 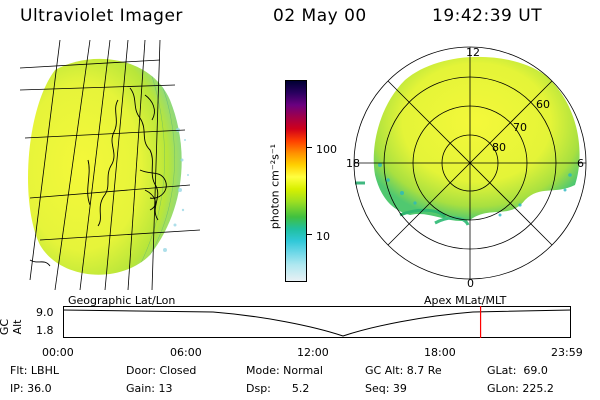 What do you see at coordinates (440, 352) in the screenshot?
I see `timeline-x-tick: 18:00` at bounding box center [440, 352].